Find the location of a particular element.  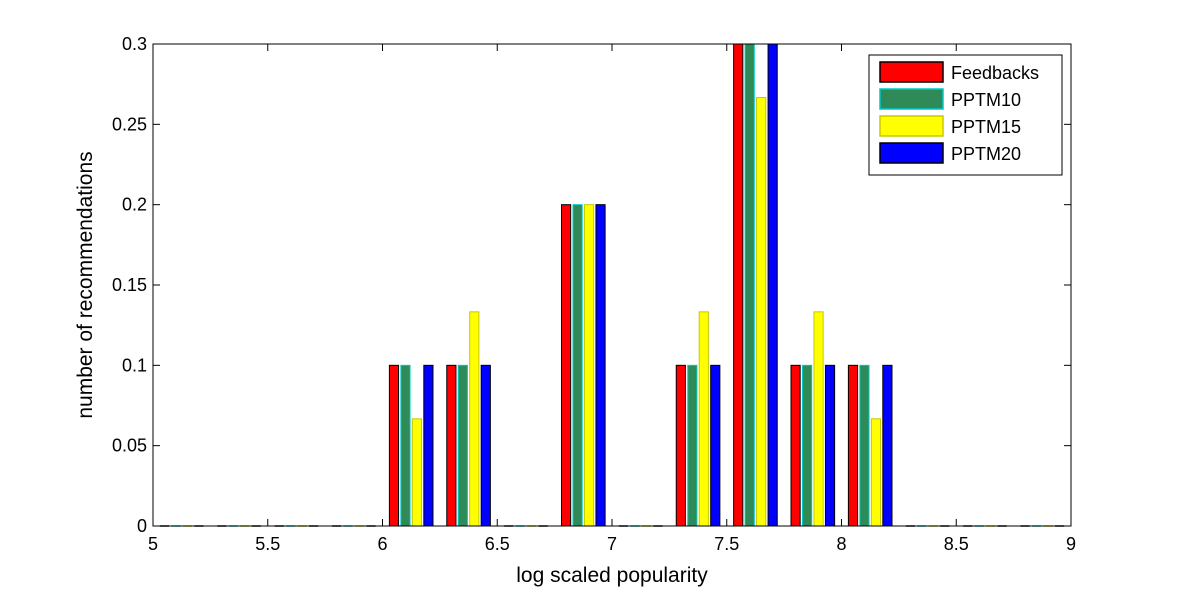

y-tick-label: 0.15 is located at coordinates (129, 285).